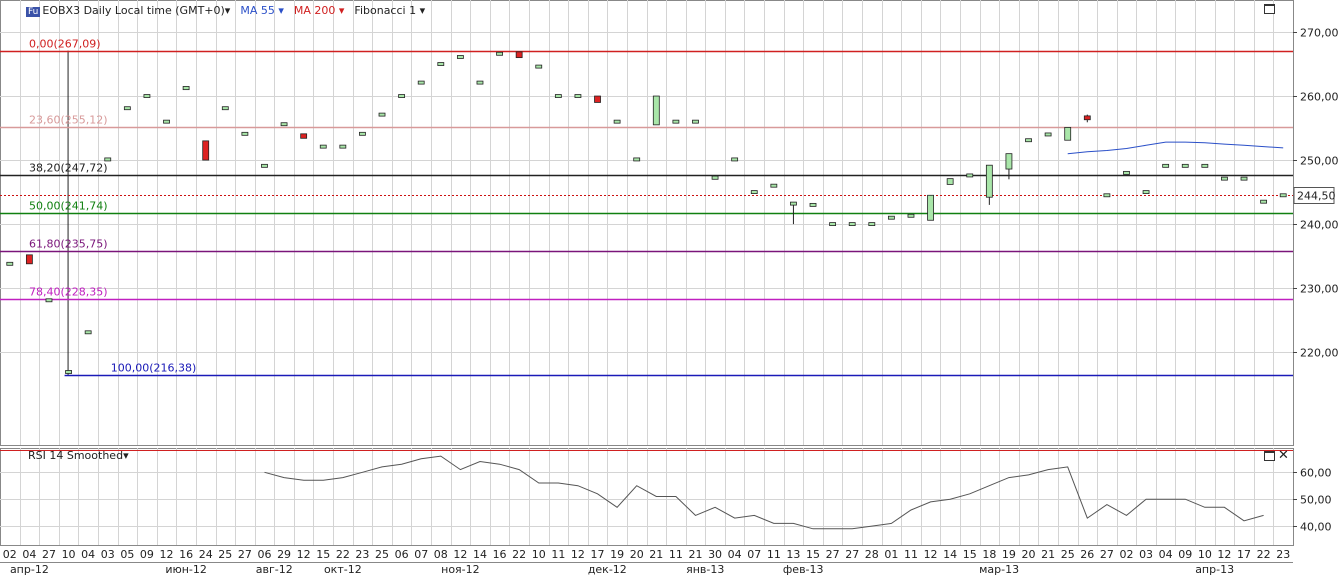 The height and width of the screenshot is (575, 1340). Describe the element at coordinates (127, 554) in the screenshot. I see `x-day-label: 05` at that location.